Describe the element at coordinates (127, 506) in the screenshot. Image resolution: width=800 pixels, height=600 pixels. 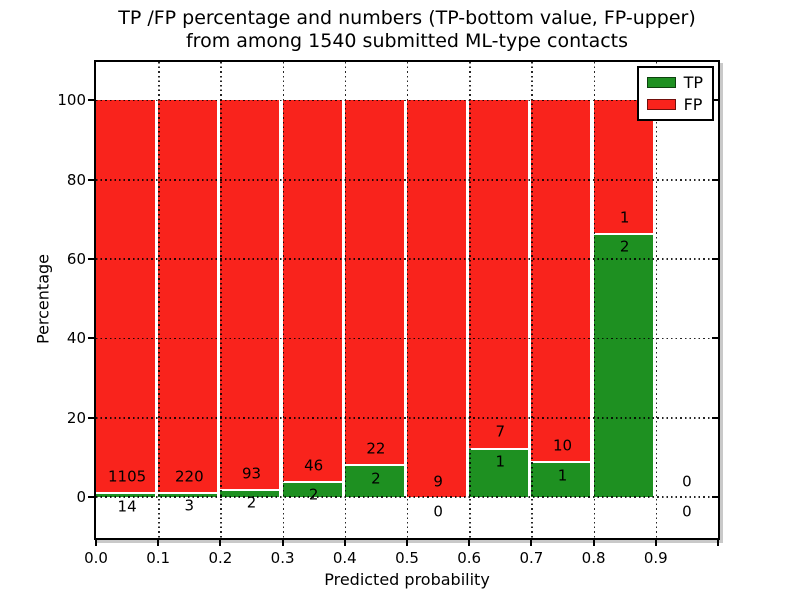
I see `tp-count-label: 14` at that location.